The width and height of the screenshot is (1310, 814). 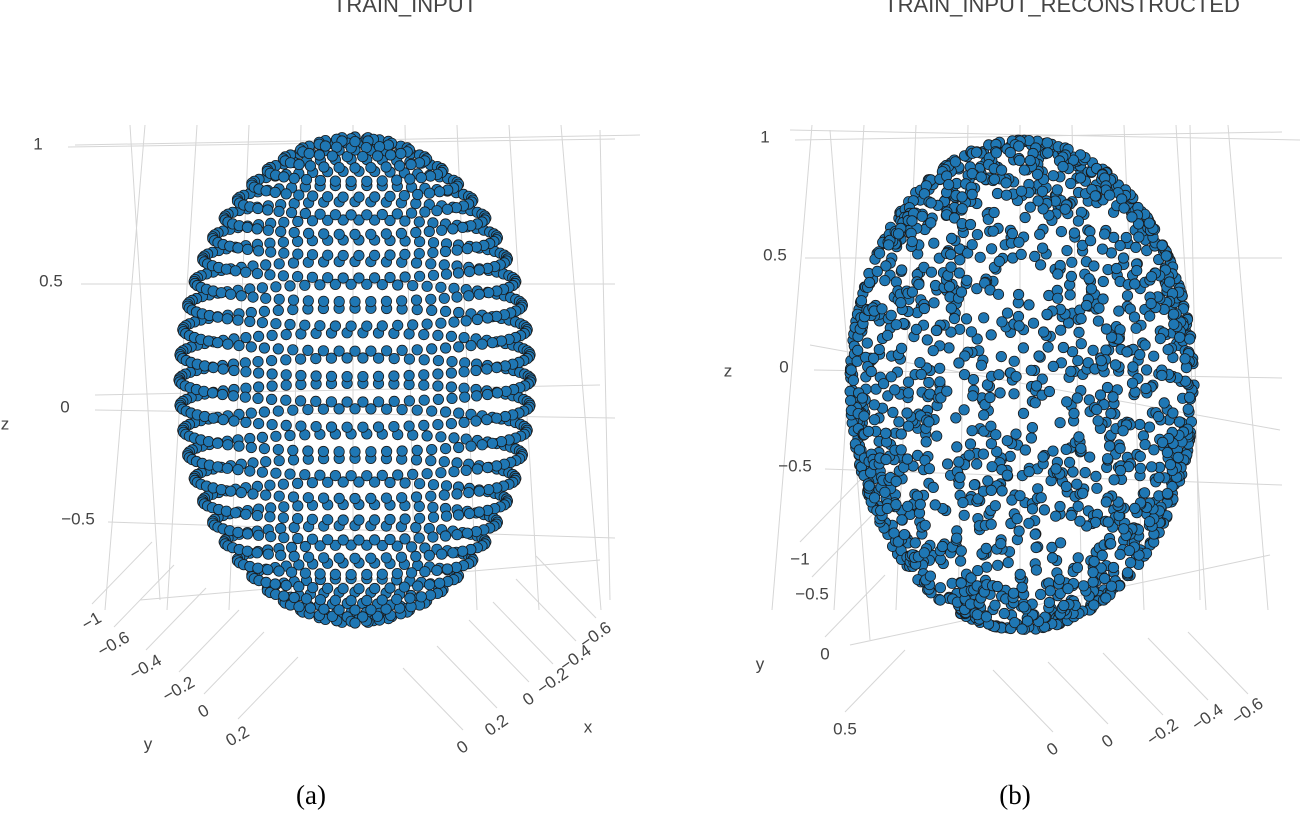 I want to click on y-tick-mark, so click(x=176, y=619).